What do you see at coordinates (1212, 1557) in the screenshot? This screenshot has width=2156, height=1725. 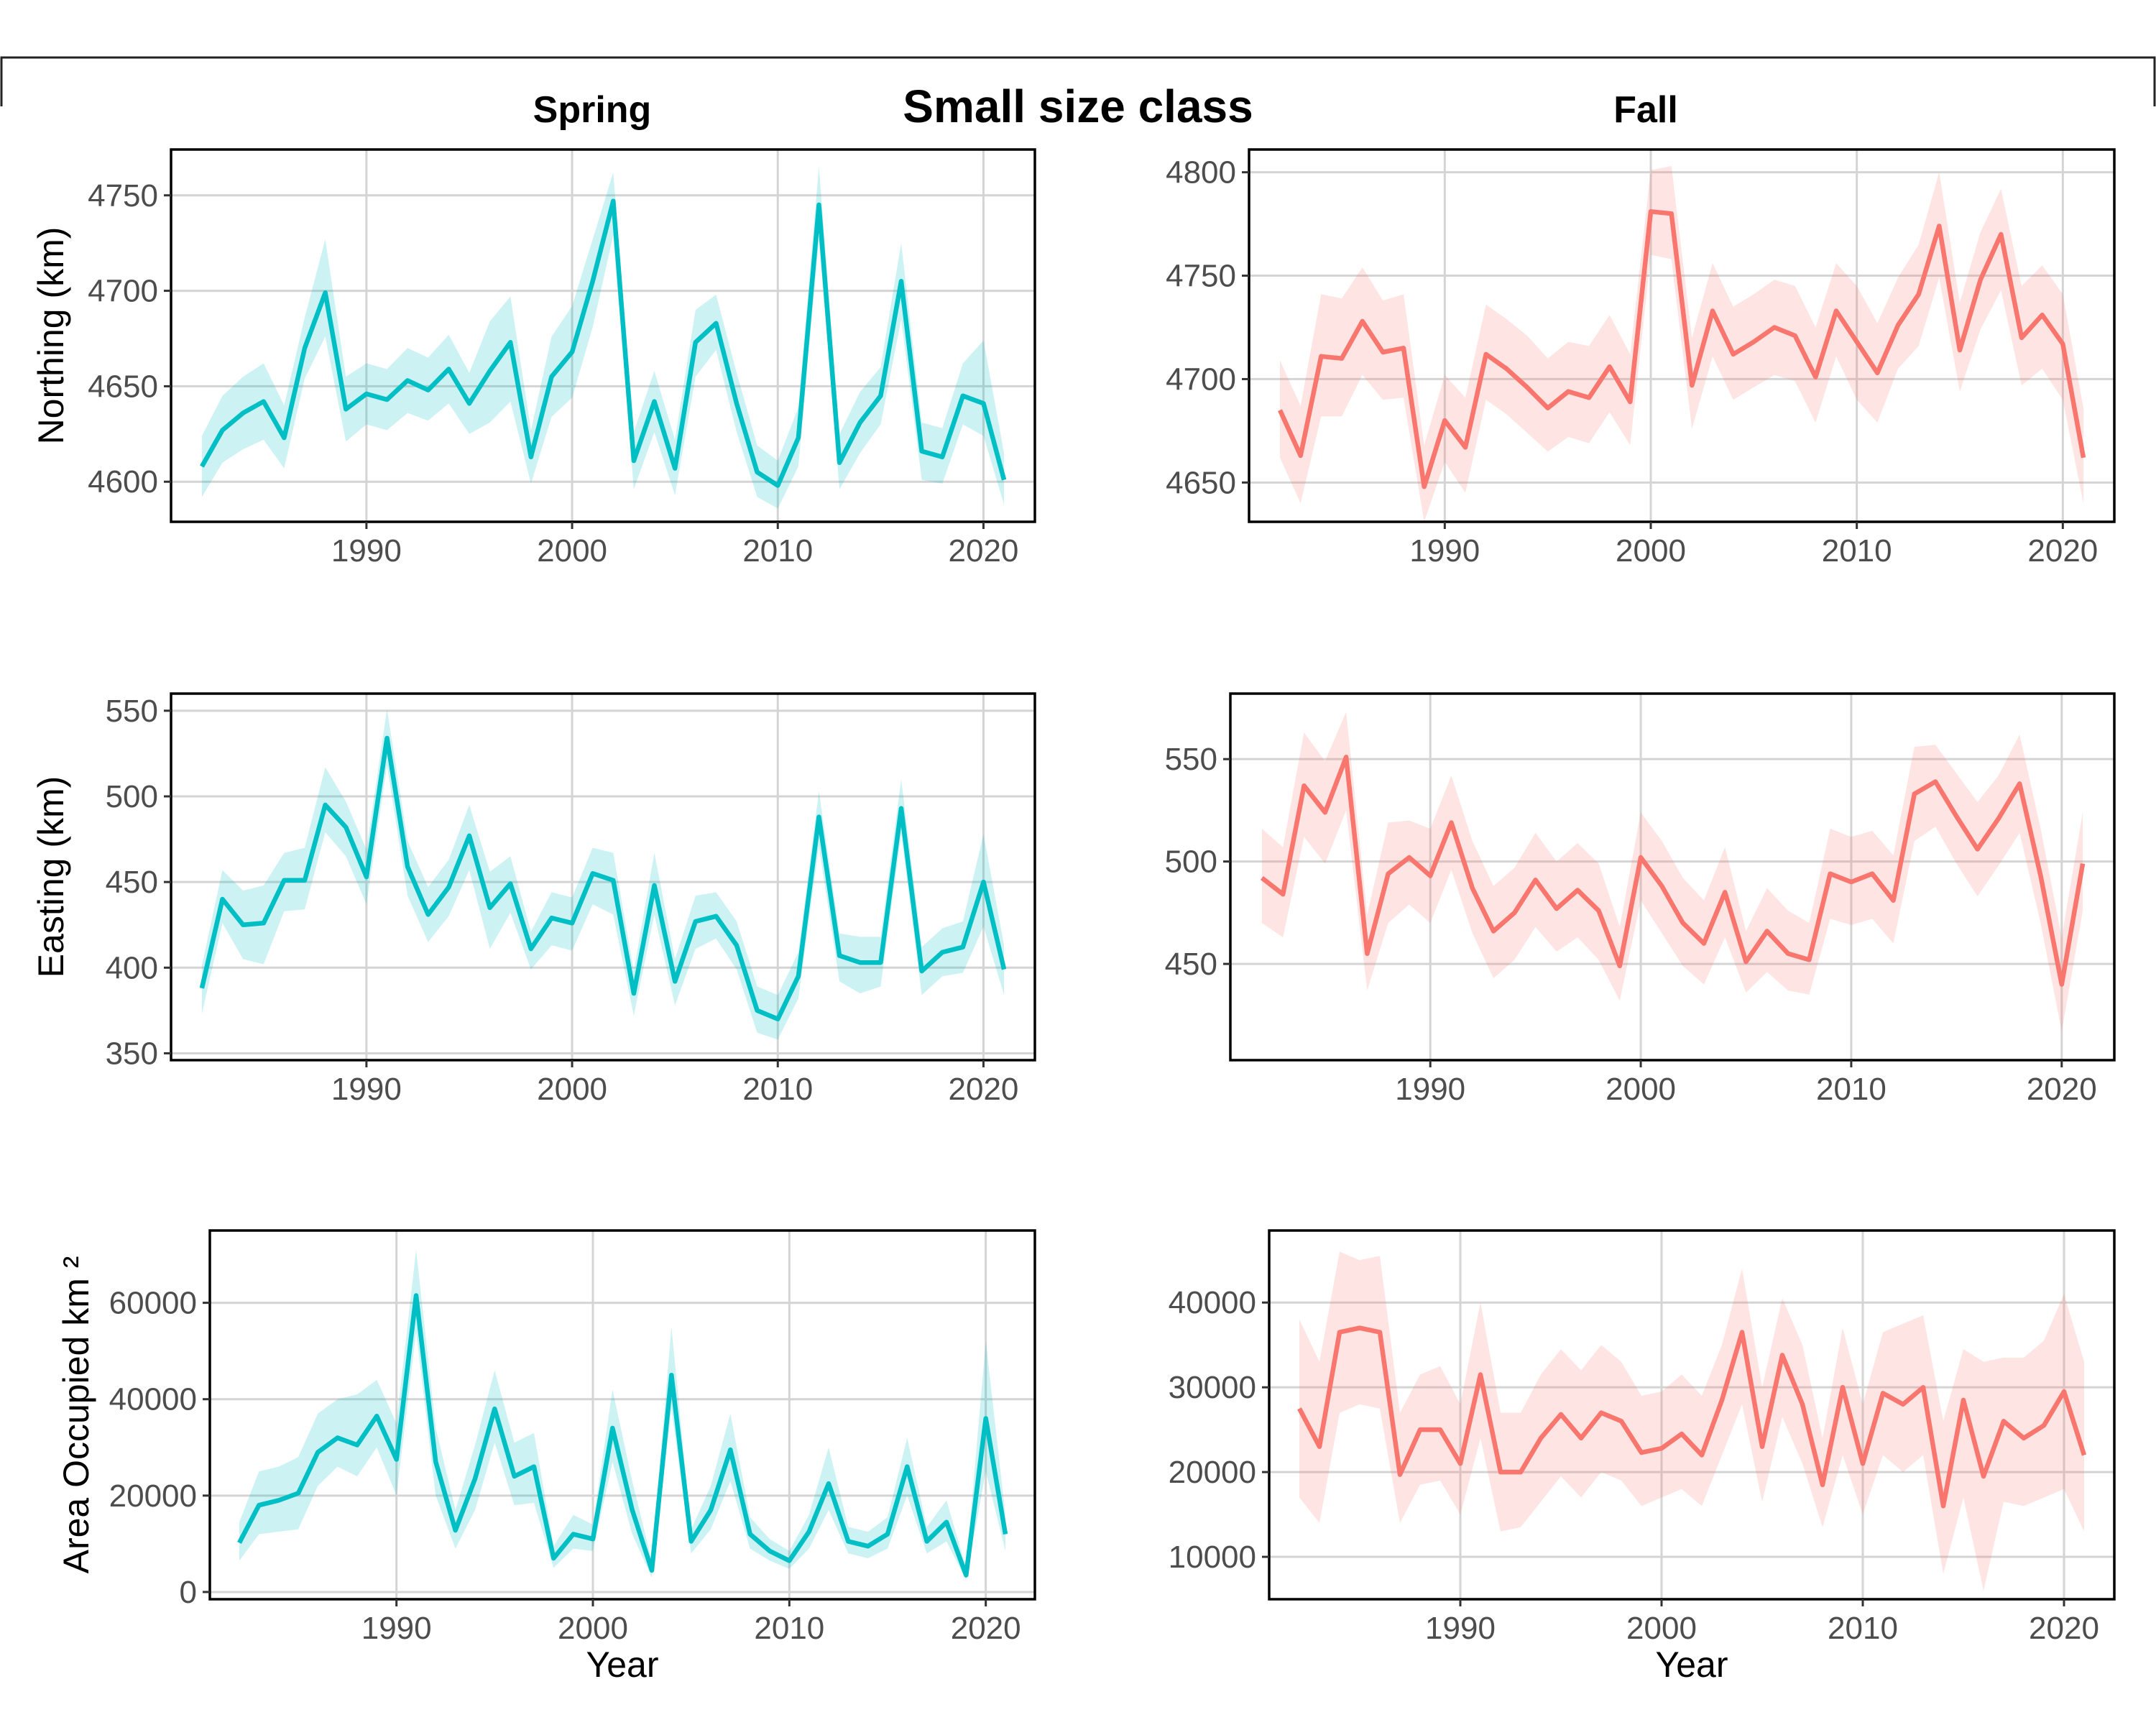 I see `y-tick-label: 10000` at bounding box center [1212, 1557].